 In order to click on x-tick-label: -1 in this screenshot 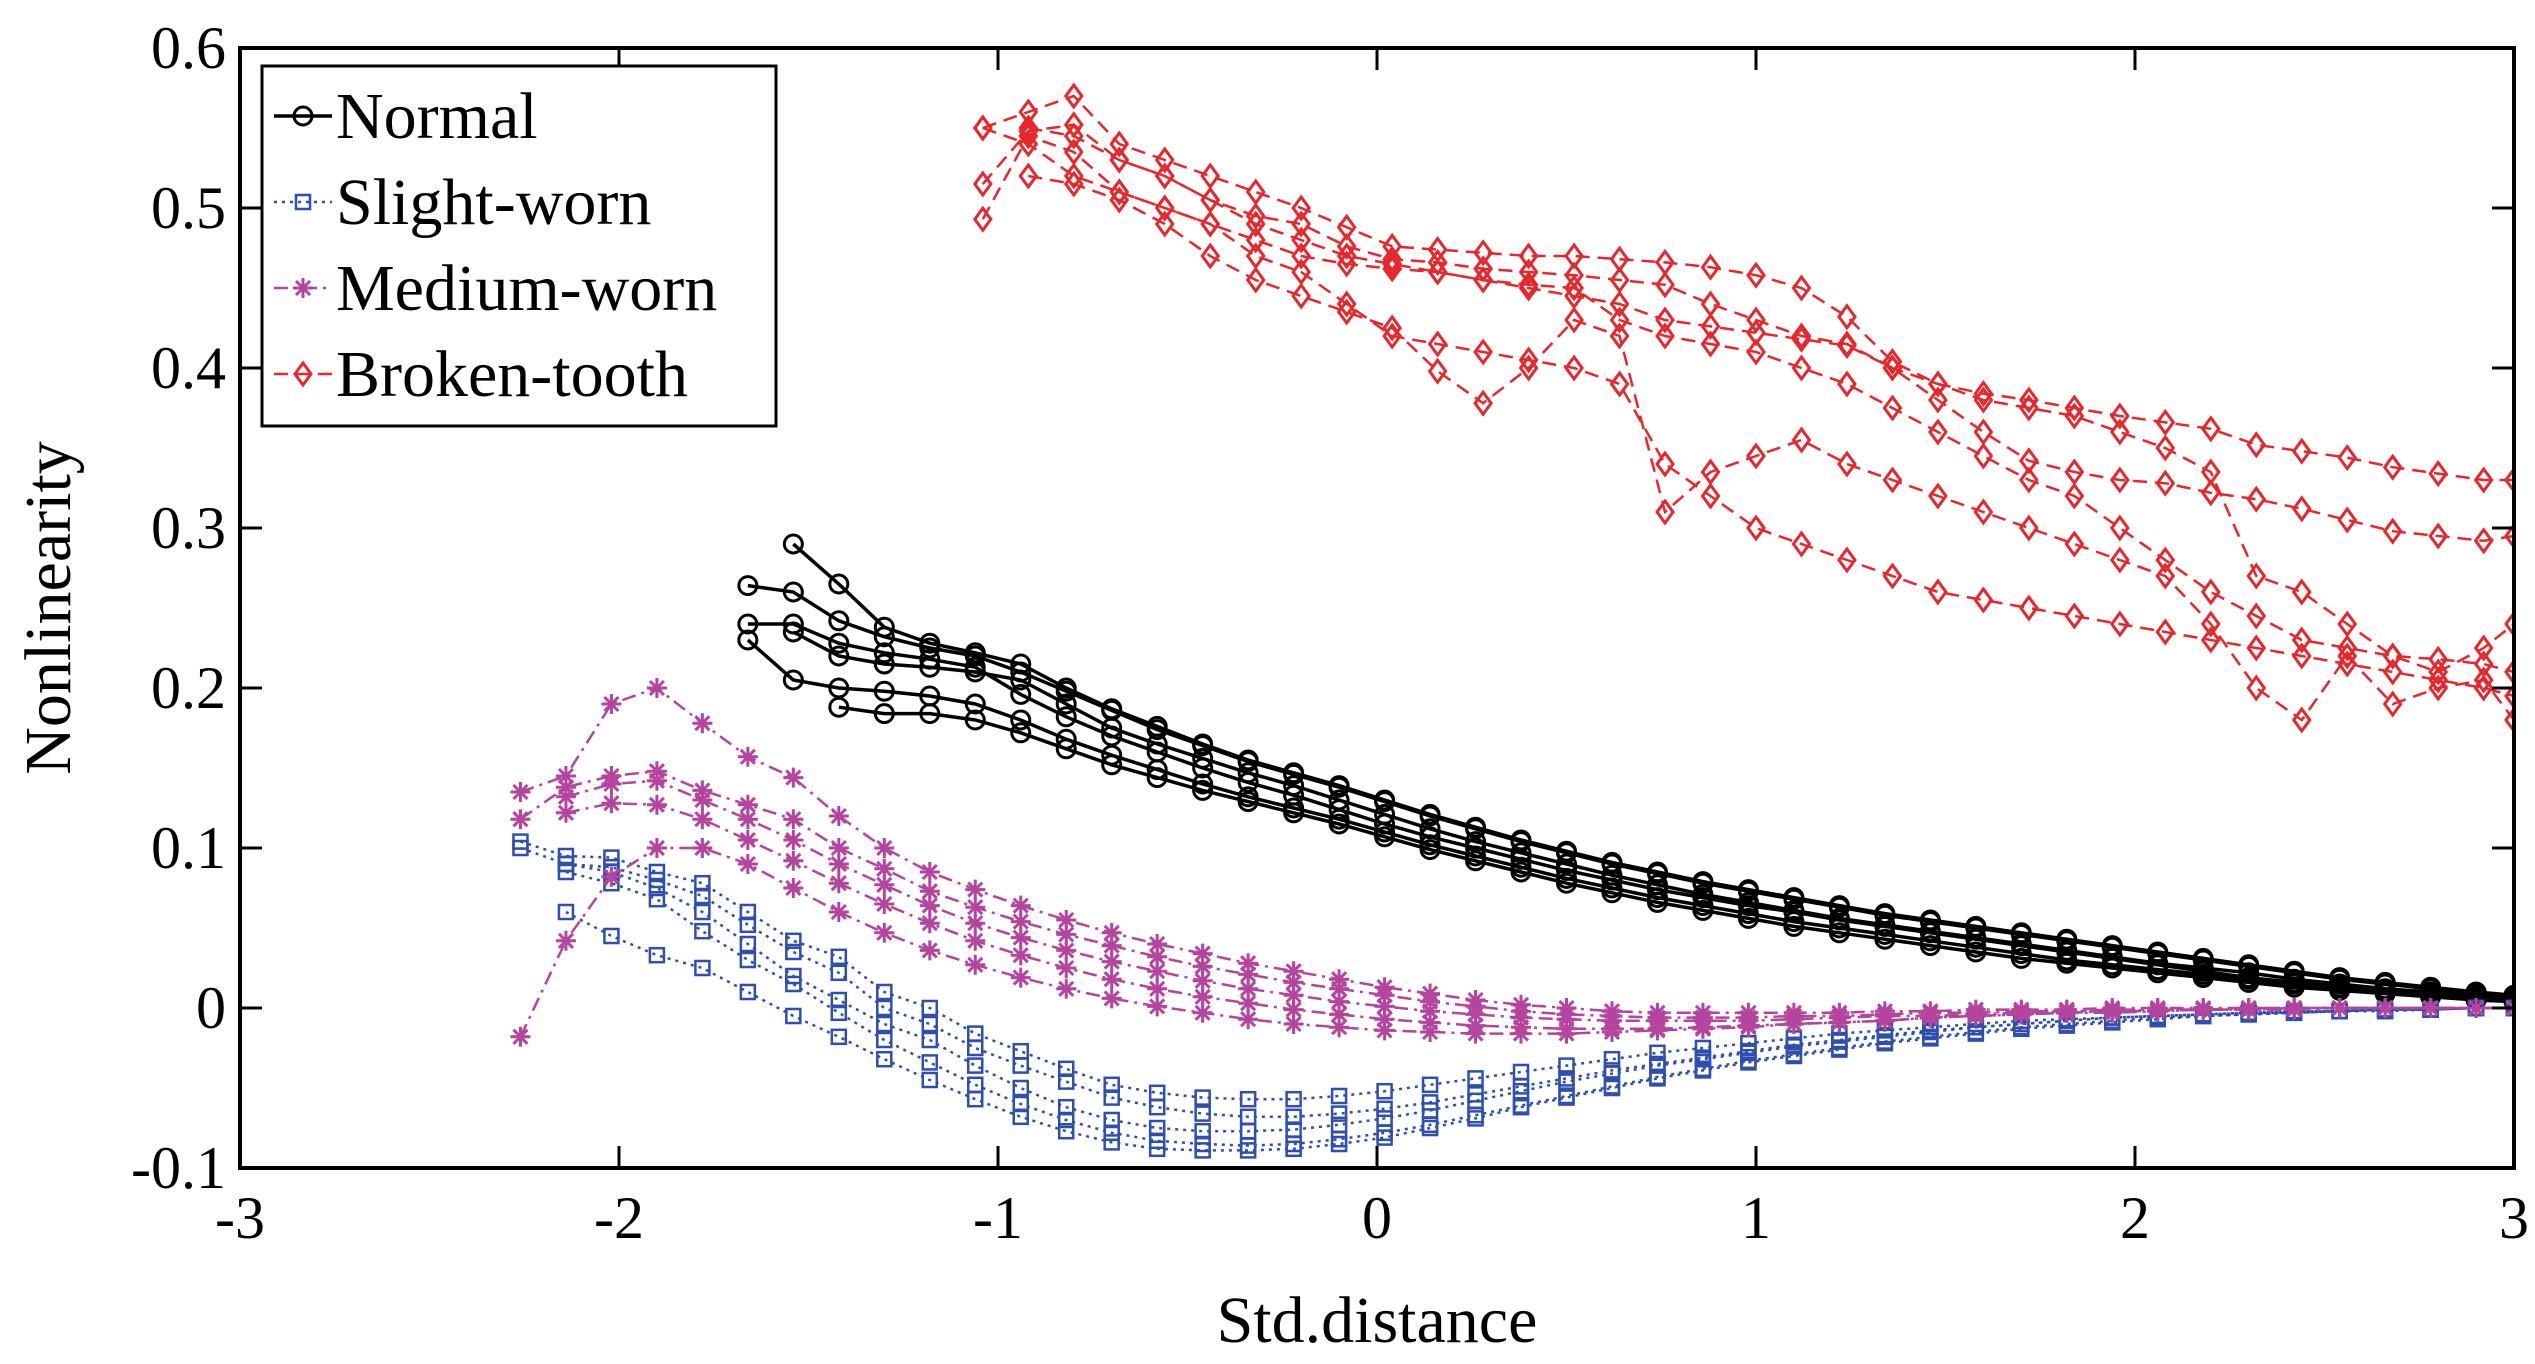, I will do `click(998, 1218)`.